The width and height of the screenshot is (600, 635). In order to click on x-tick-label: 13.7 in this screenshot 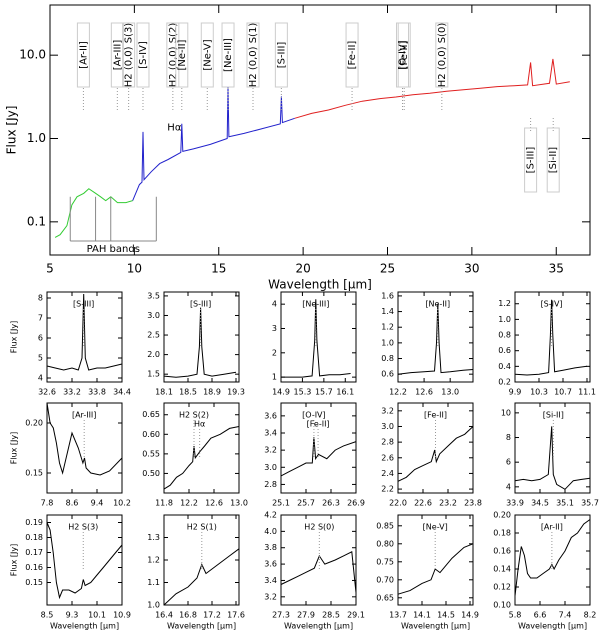, I will do `click(398, 615)`.